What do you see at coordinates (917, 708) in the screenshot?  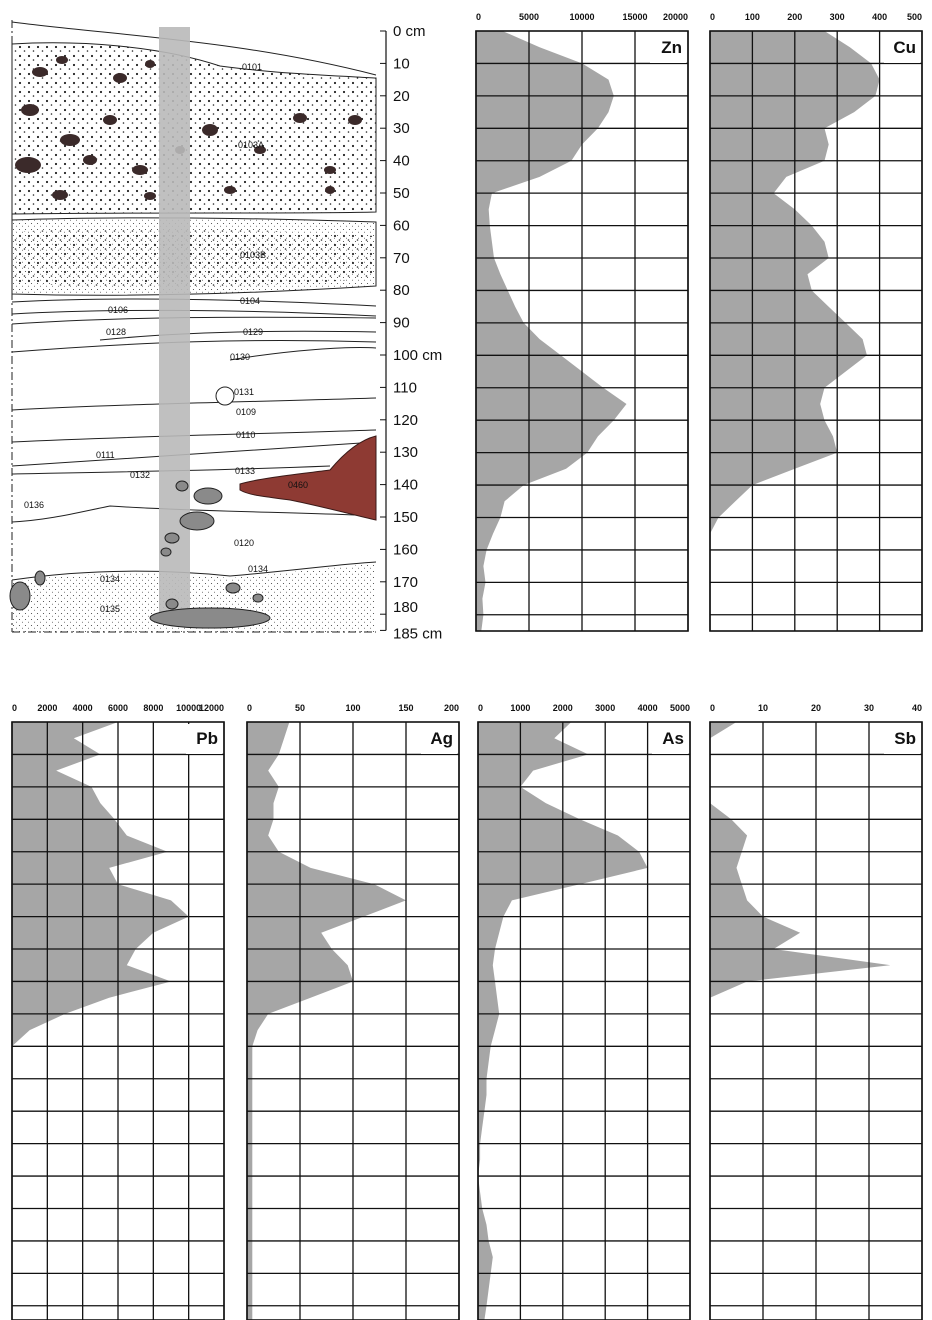 I see `x-tick-label: 40` at bounding box center [917, 708].